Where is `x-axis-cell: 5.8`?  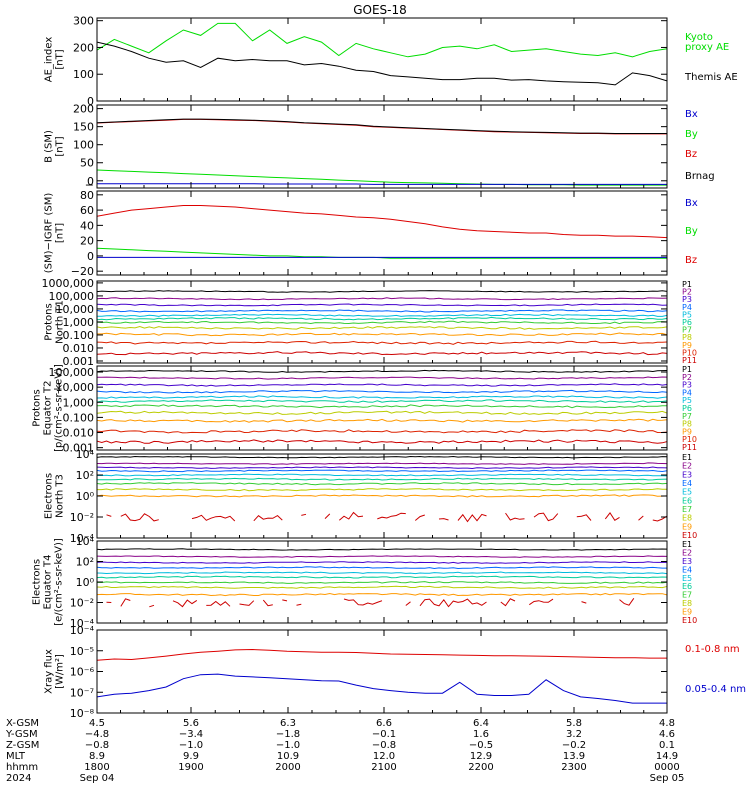
x-axis-cell: 5.8 is located at coordinates (574, 723).